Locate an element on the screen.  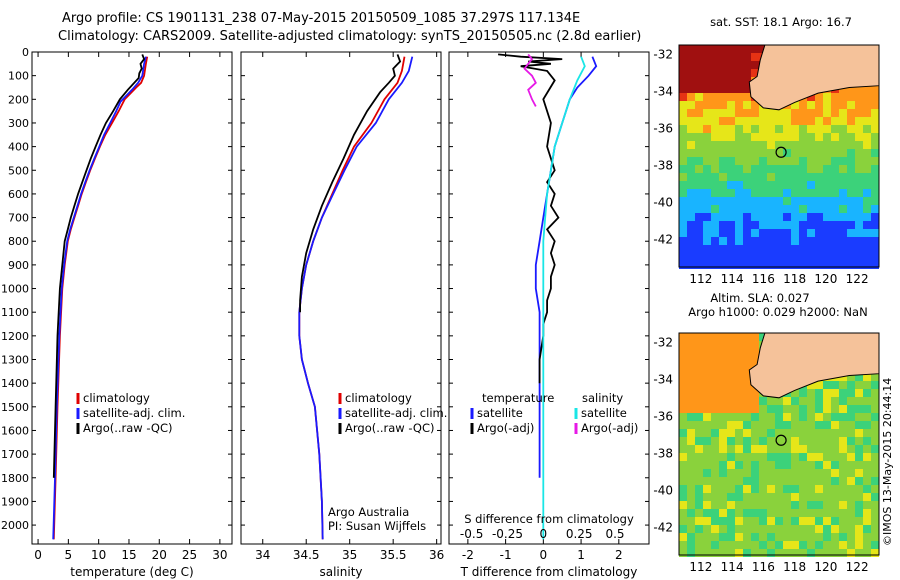
y-tick-label: 700 is located at coordinates (18, 218).